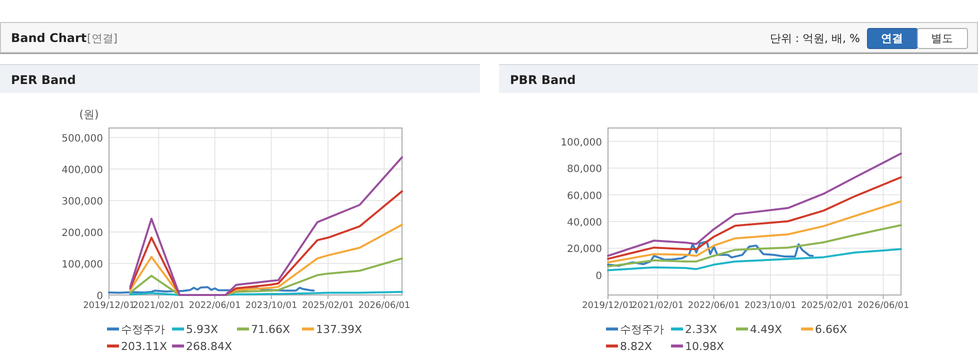  Describe the element at coordinates (82, 170) in the screenshot. I see `y-tick-label: 400,000` at that location.